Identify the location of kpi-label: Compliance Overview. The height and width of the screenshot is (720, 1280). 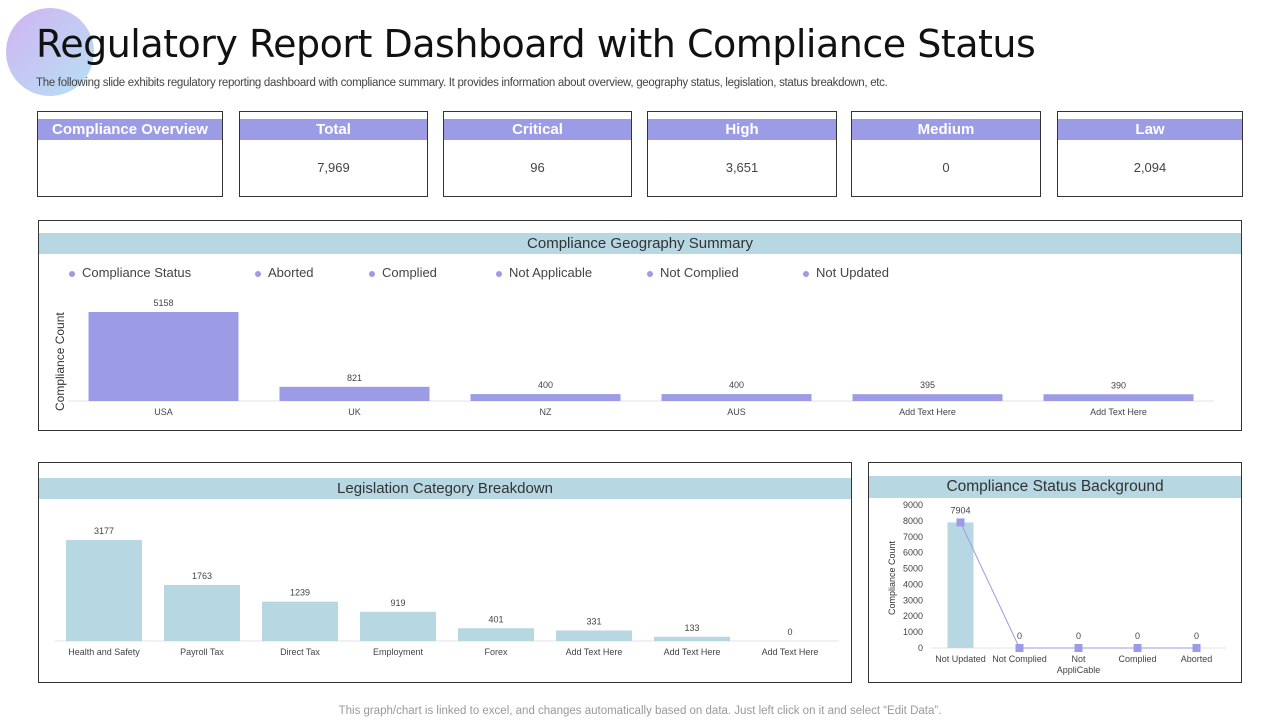
(130, 129).